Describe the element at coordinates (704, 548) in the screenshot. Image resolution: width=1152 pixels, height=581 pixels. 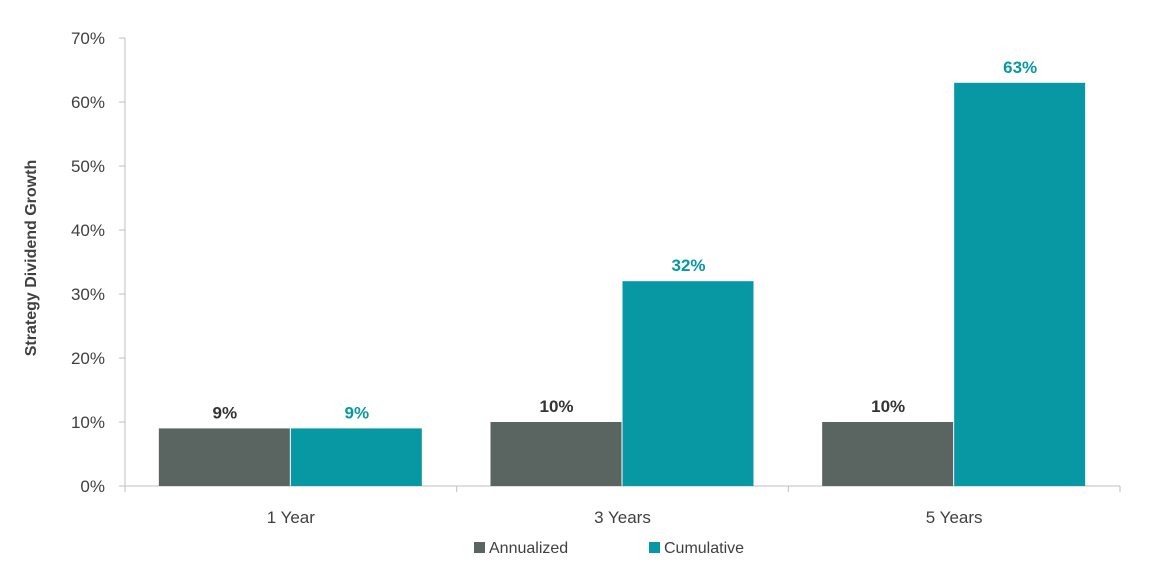
I see `legend-label-cumulative: Cumulative` at that location.